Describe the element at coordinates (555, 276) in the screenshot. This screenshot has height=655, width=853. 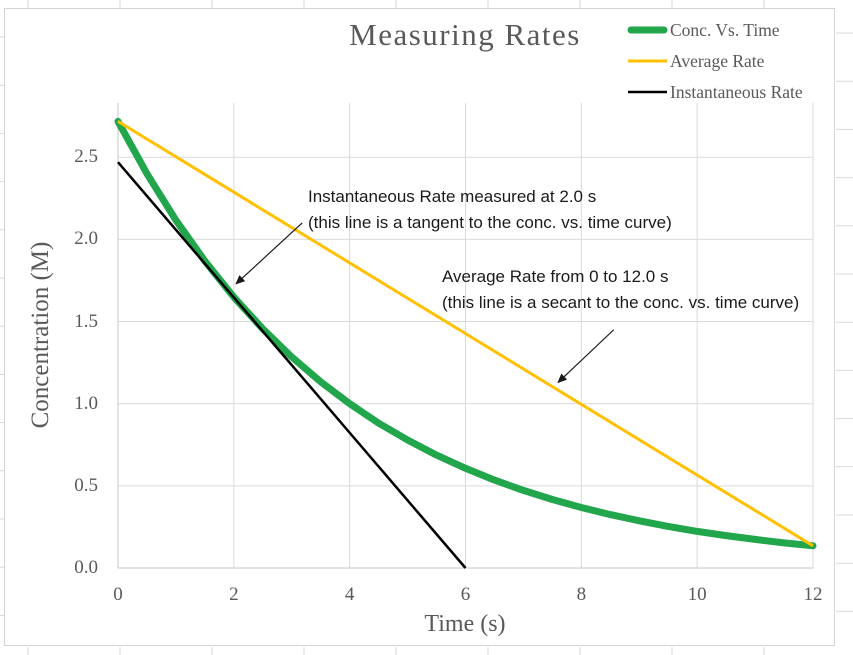
I see `annotation-line: Average Rate from 0 to 12.0 s` at that location.